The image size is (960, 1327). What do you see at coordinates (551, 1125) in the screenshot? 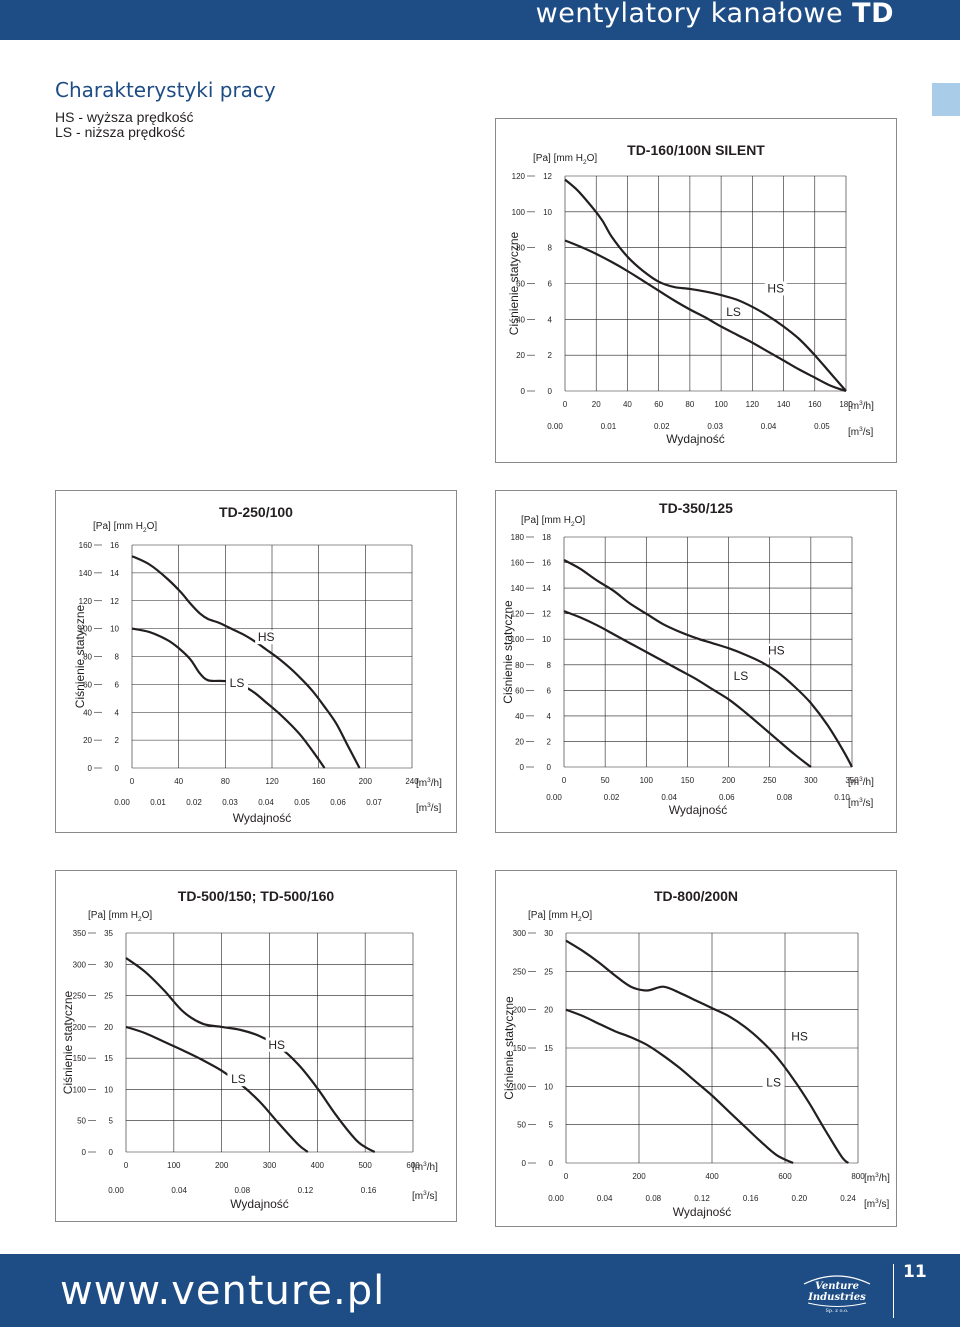
I see `y-tick-label-mm: 5` at bounding box center [551, 1125].